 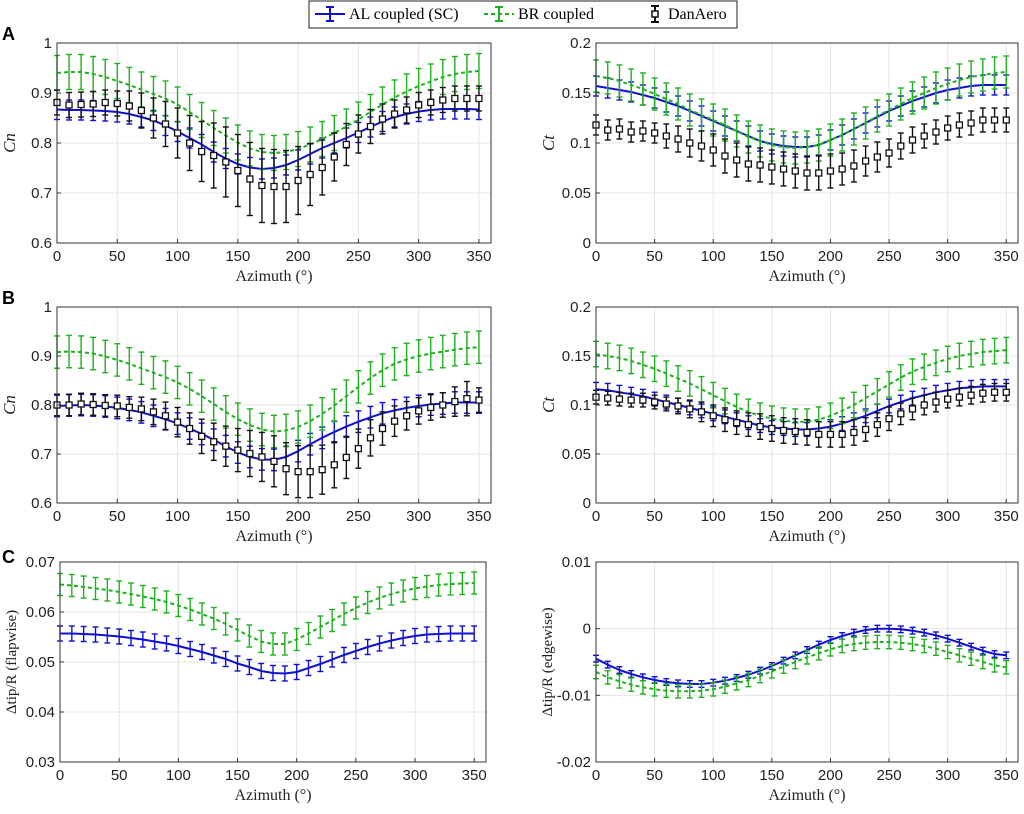 I want to click on y-tick-label: 0.7, so click(x=41, y=454).